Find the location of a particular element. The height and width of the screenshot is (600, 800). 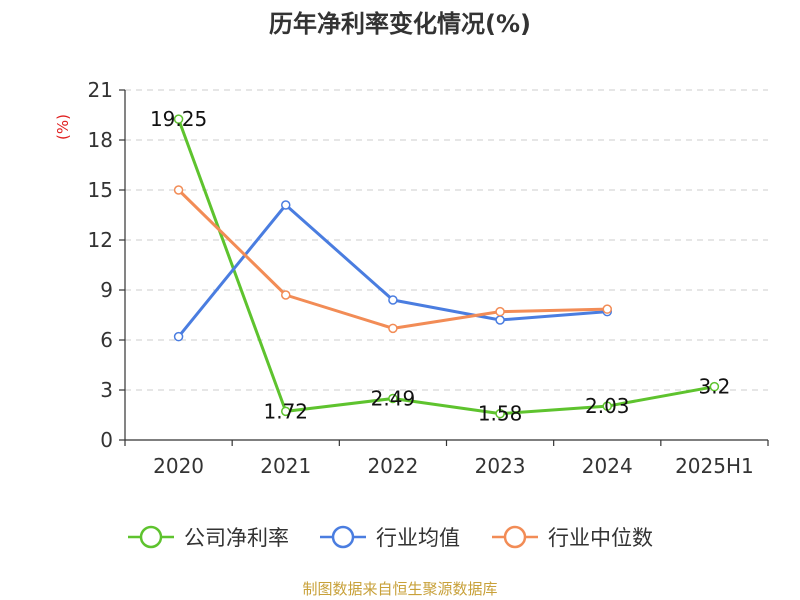

data-label: 1.58 is located at coordinates (500, 414).